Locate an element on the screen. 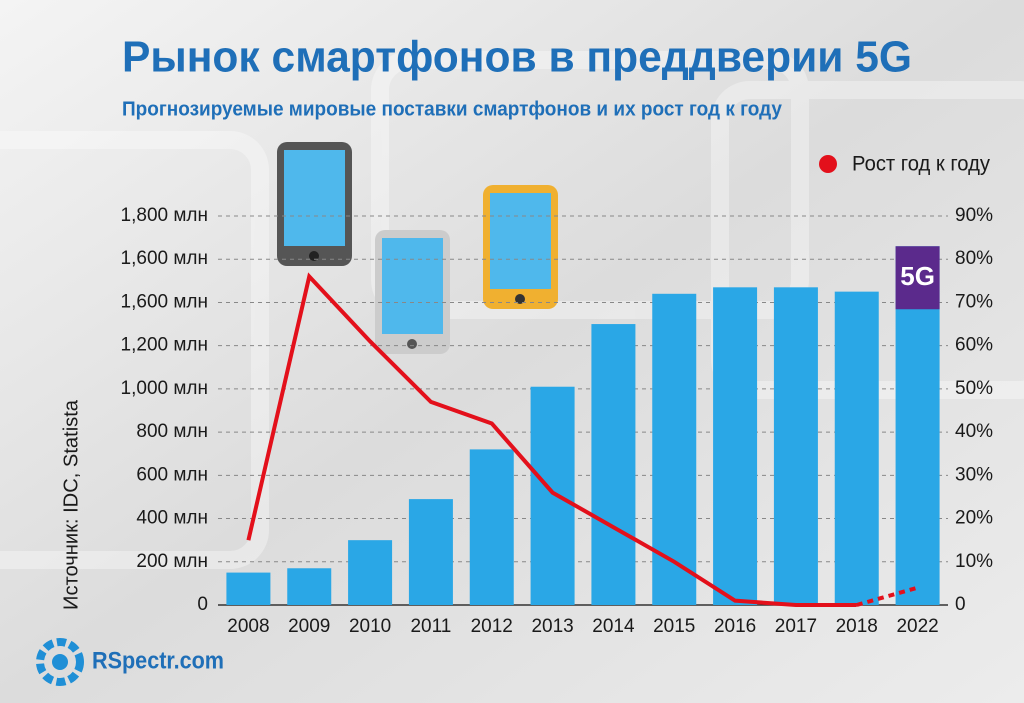 Image resolution: width=1024 pixels, height=703 pixels. legend-marker is located at coordinates (828, 164).